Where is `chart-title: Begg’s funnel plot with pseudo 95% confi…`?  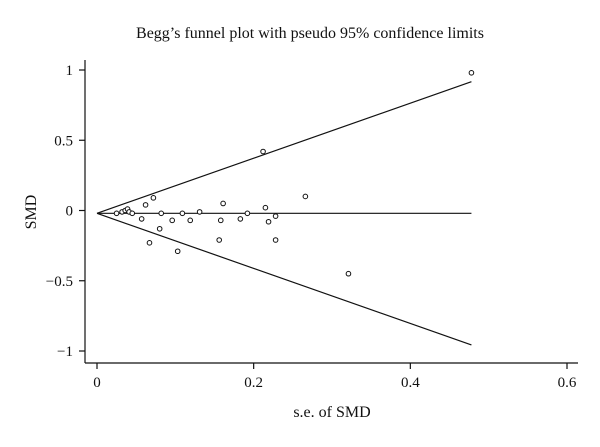 chart-title: Begg’s funnel plot with pseudo 95% confi… is located at coordinates (310, 33).